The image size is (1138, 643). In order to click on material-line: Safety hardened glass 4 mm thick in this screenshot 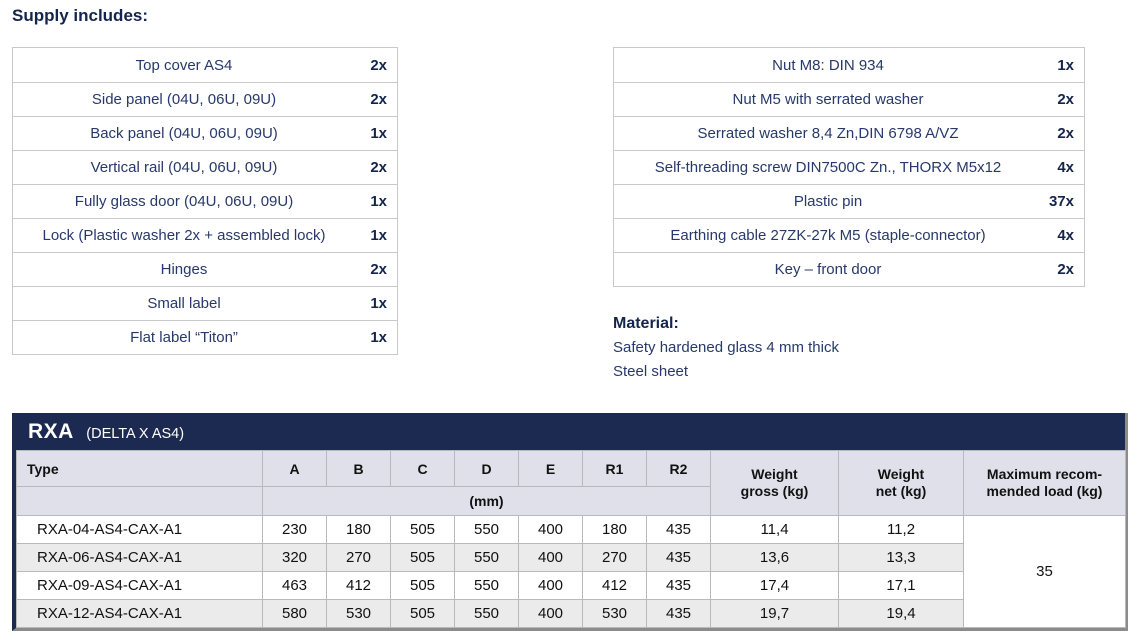, I will do `click(726, 347)`.